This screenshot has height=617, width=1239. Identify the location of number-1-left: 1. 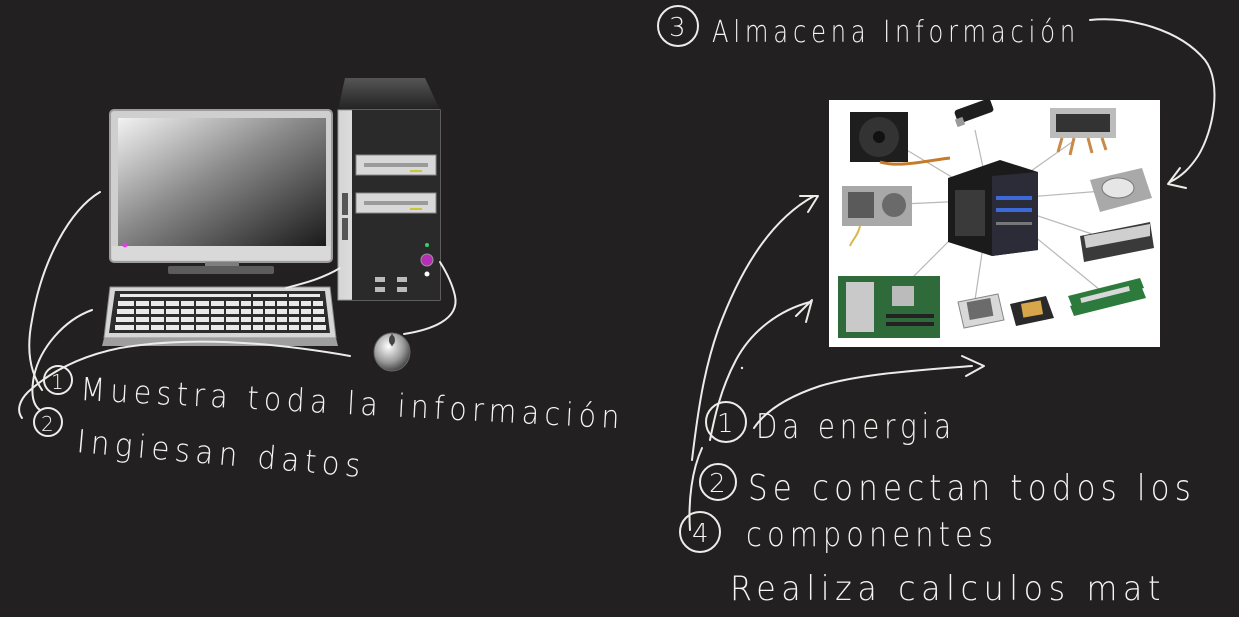
(60, 382).